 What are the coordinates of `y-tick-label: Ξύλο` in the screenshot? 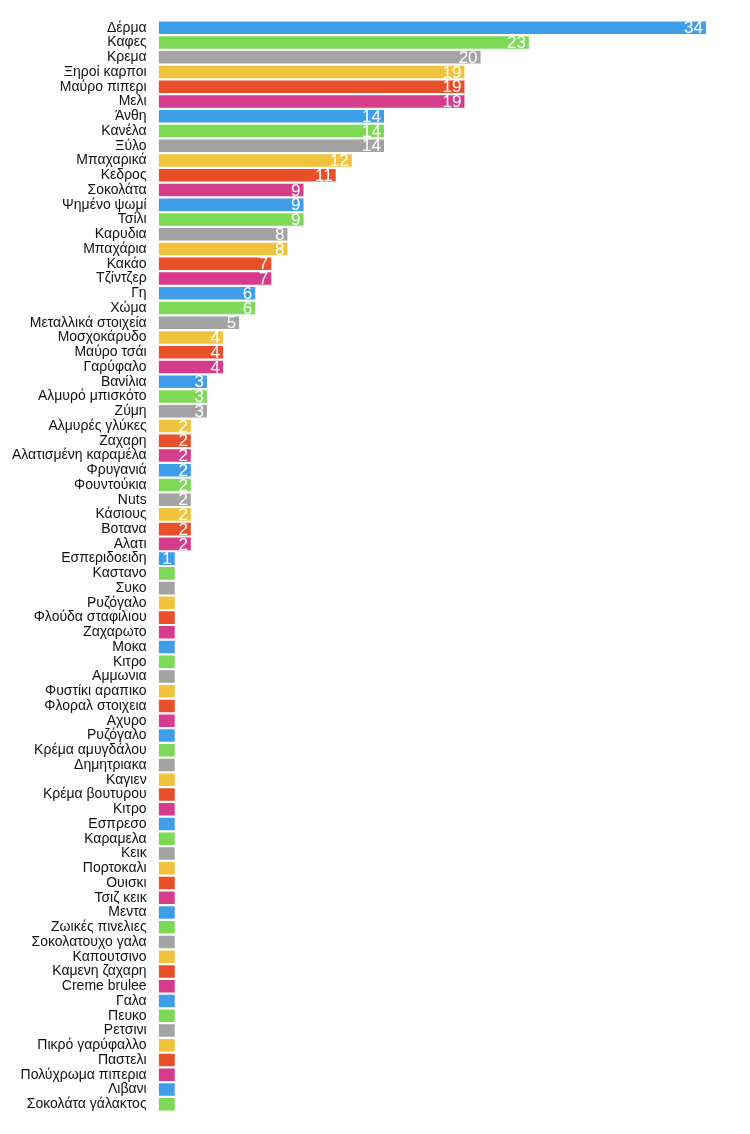 It's located at (131, 144).